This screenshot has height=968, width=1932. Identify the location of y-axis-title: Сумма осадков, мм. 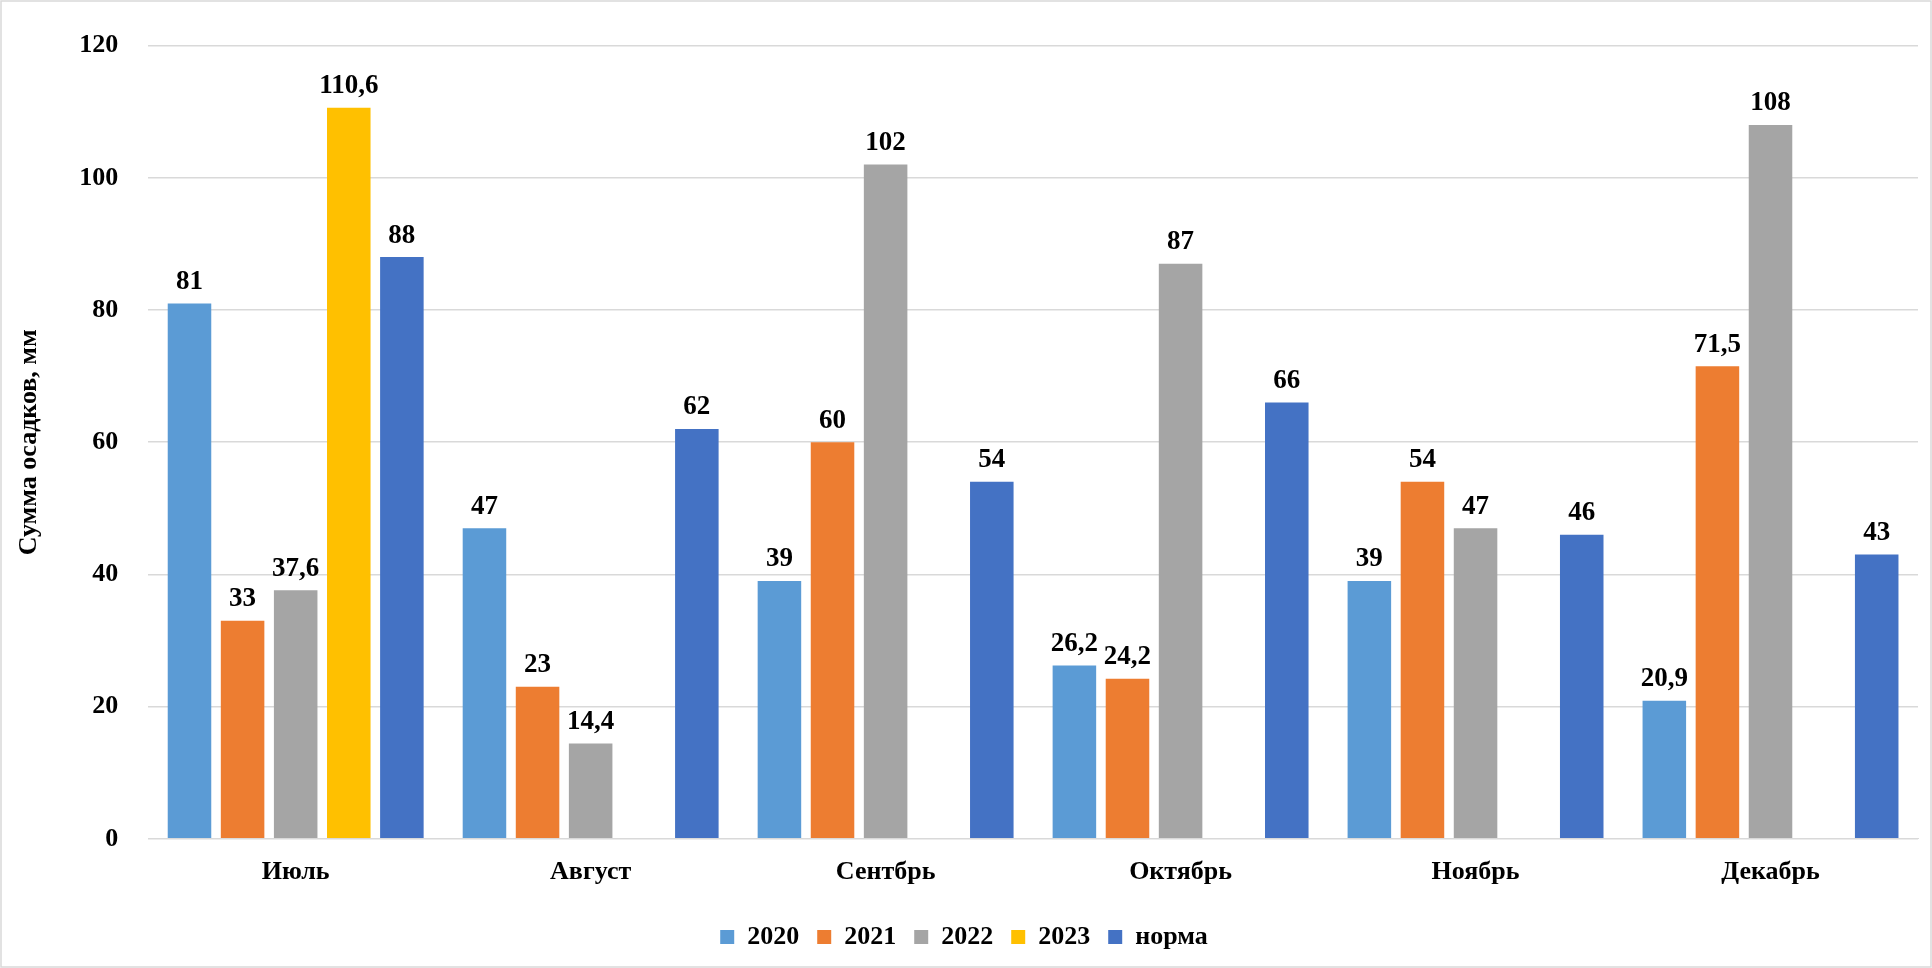
(28, 442).